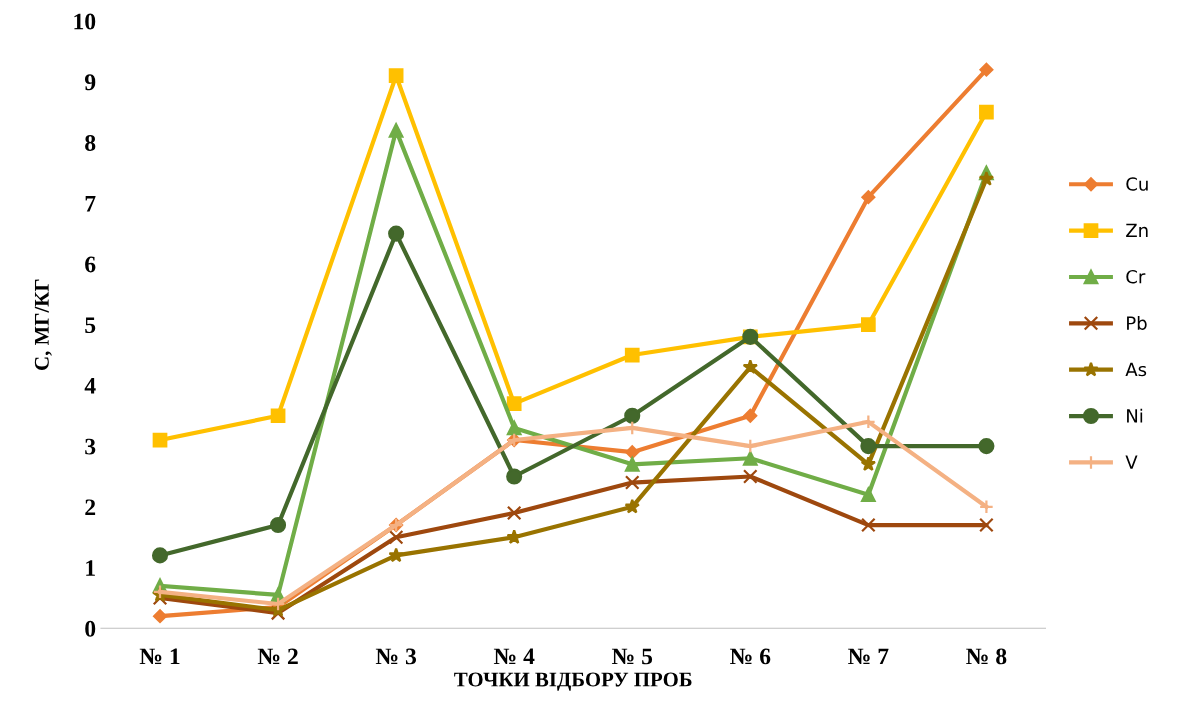 This screenshot has width=1188, height=702. What do you see at coordinates (90, 82) in the screenshot?
I see `y-tick-label: 9` at bounding box center [90, 82].